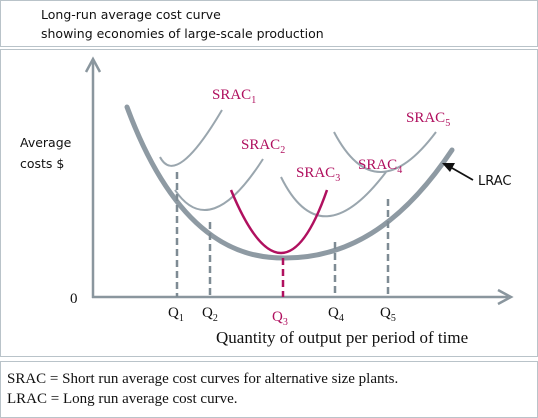 This screenshot has width=538, height=418. I want to click on srac-2-curve, so click(219, 184).